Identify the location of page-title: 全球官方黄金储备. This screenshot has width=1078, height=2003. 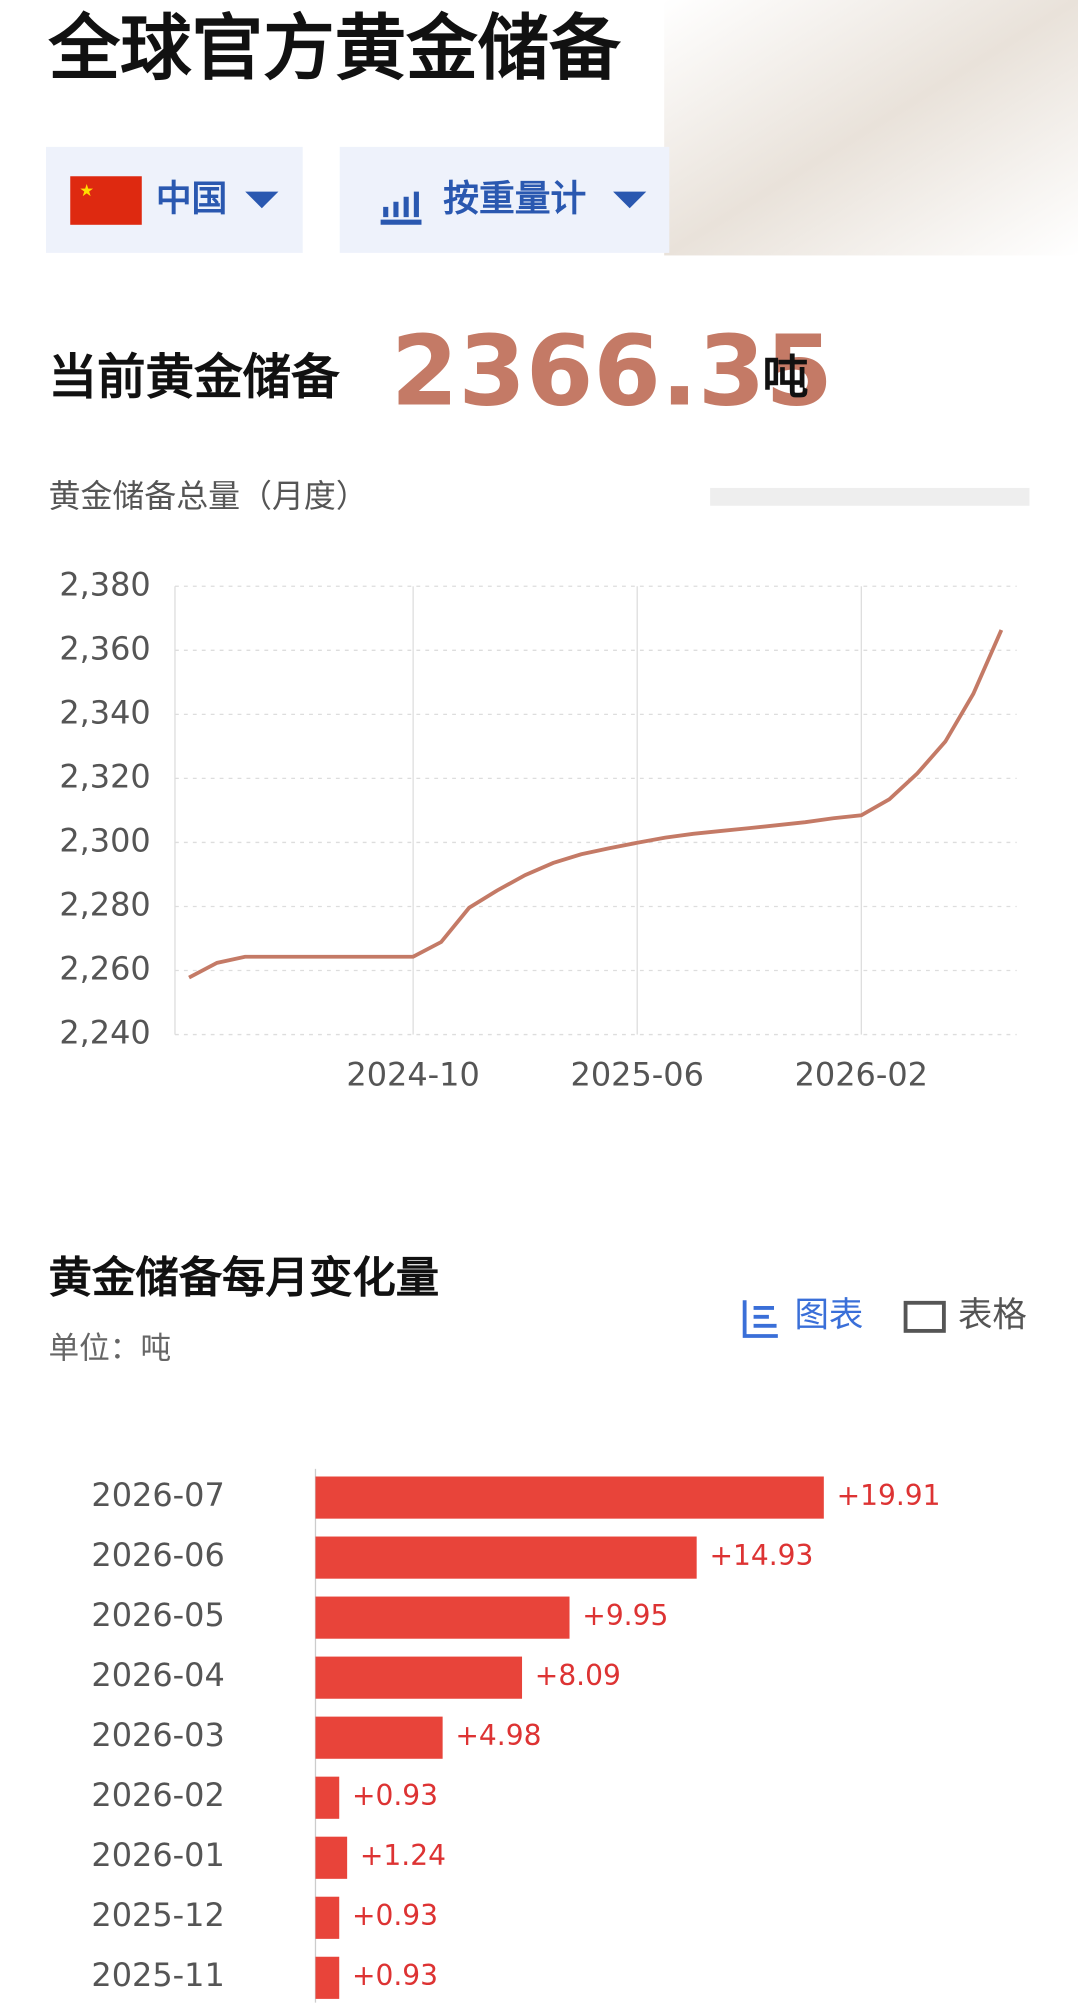
(335, 48).